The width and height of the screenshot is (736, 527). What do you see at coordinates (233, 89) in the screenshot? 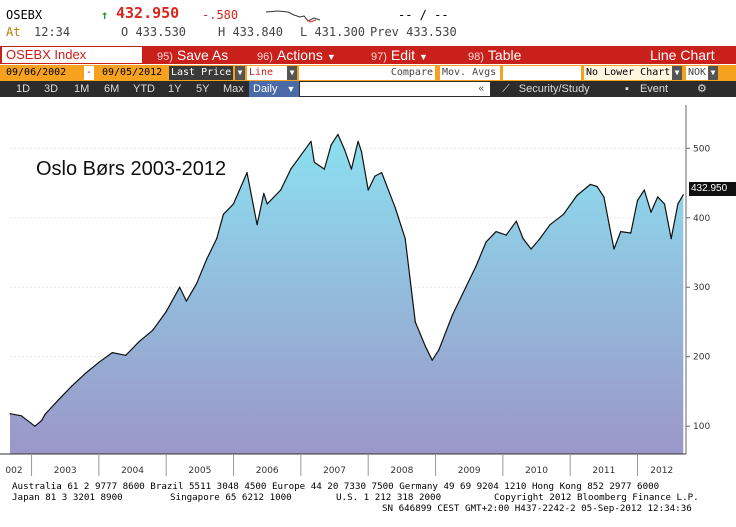
I see `range-max: Max` at bounding box center [233, 89].